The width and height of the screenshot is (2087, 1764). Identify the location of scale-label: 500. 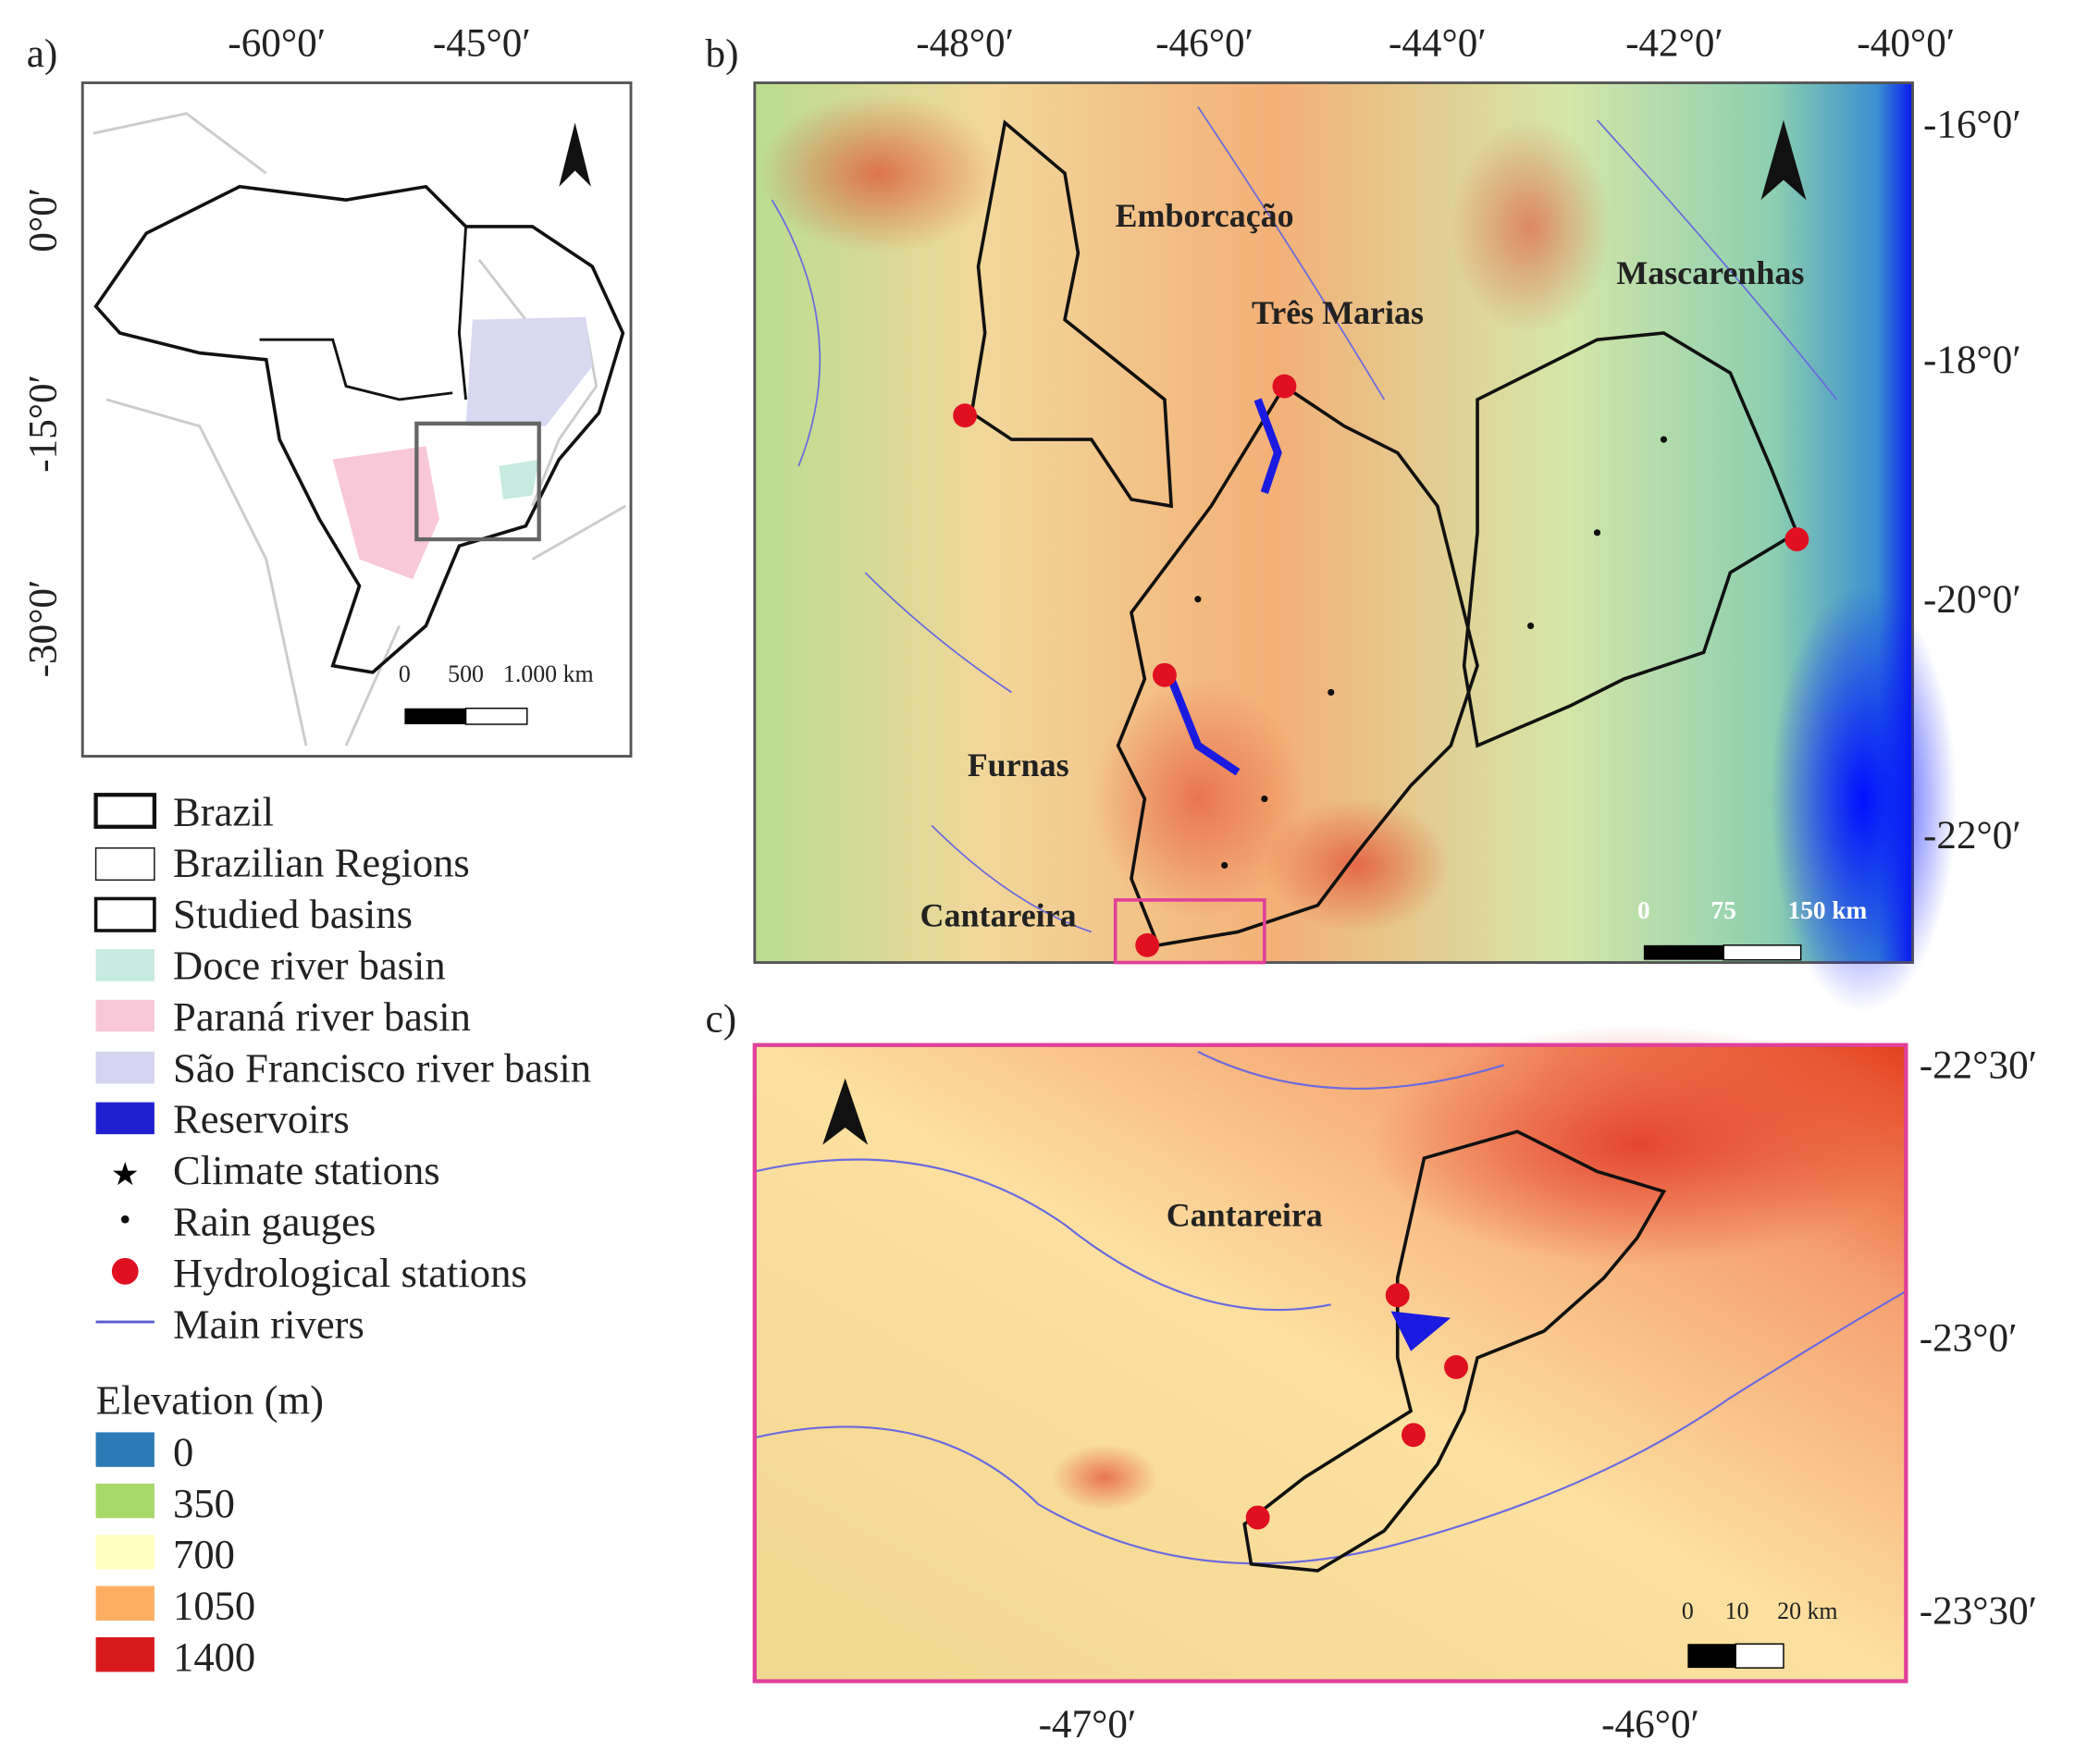
(466, 673).